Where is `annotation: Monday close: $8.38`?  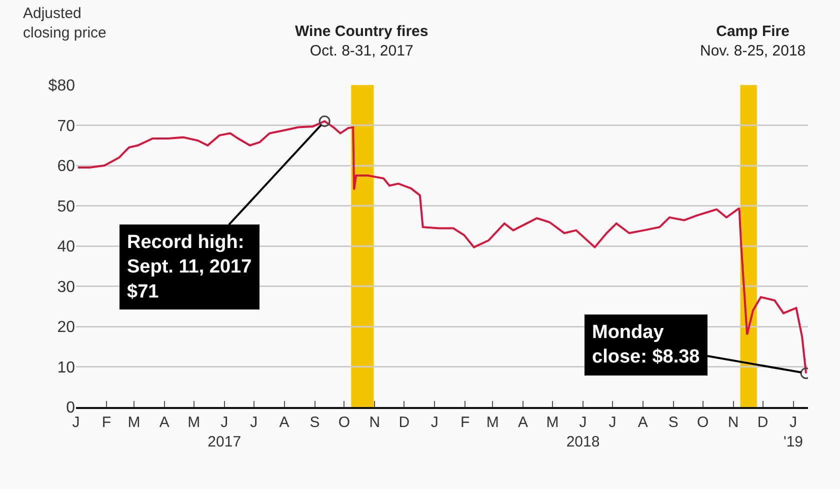
annotation: Monday close: $8.38 is located at coordinates (646, 345).